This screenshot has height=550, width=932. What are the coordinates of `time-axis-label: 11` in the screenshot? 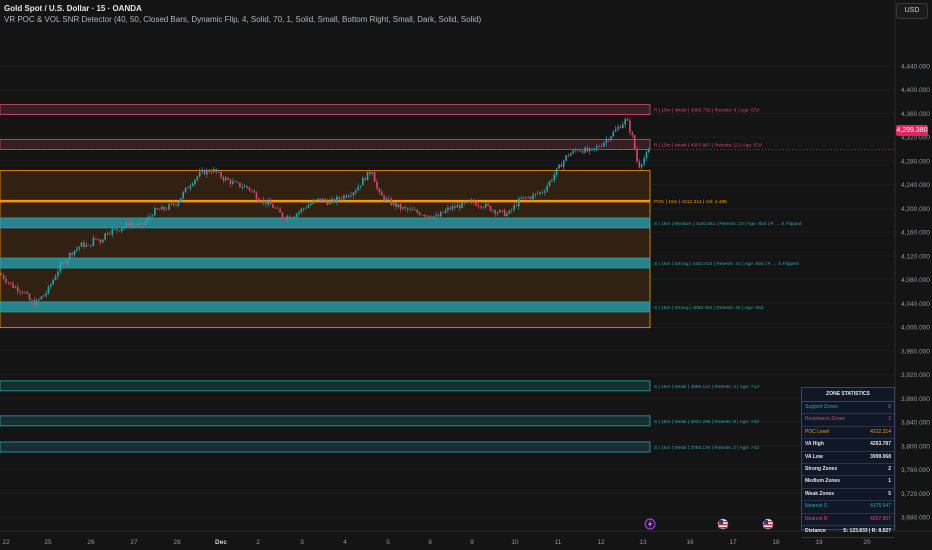 It's located at (558, 542).